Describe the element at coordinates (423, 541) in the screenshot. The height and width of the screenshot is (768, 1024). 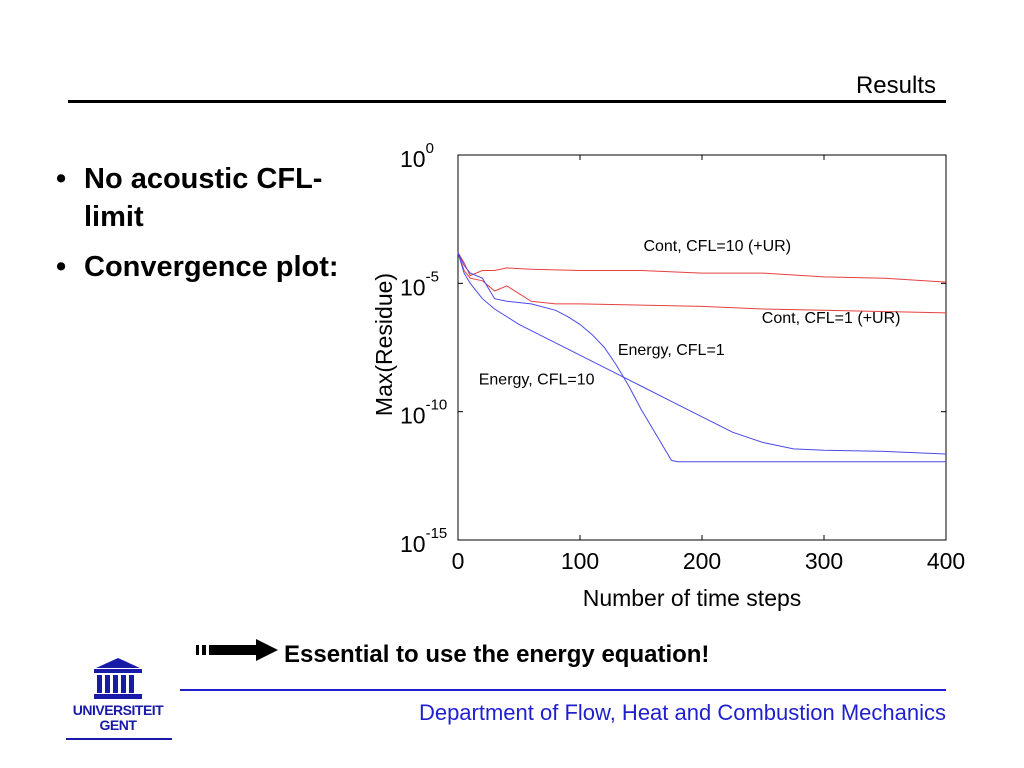
I see `y-tick-label: 10⁻¹⁵` at that location.